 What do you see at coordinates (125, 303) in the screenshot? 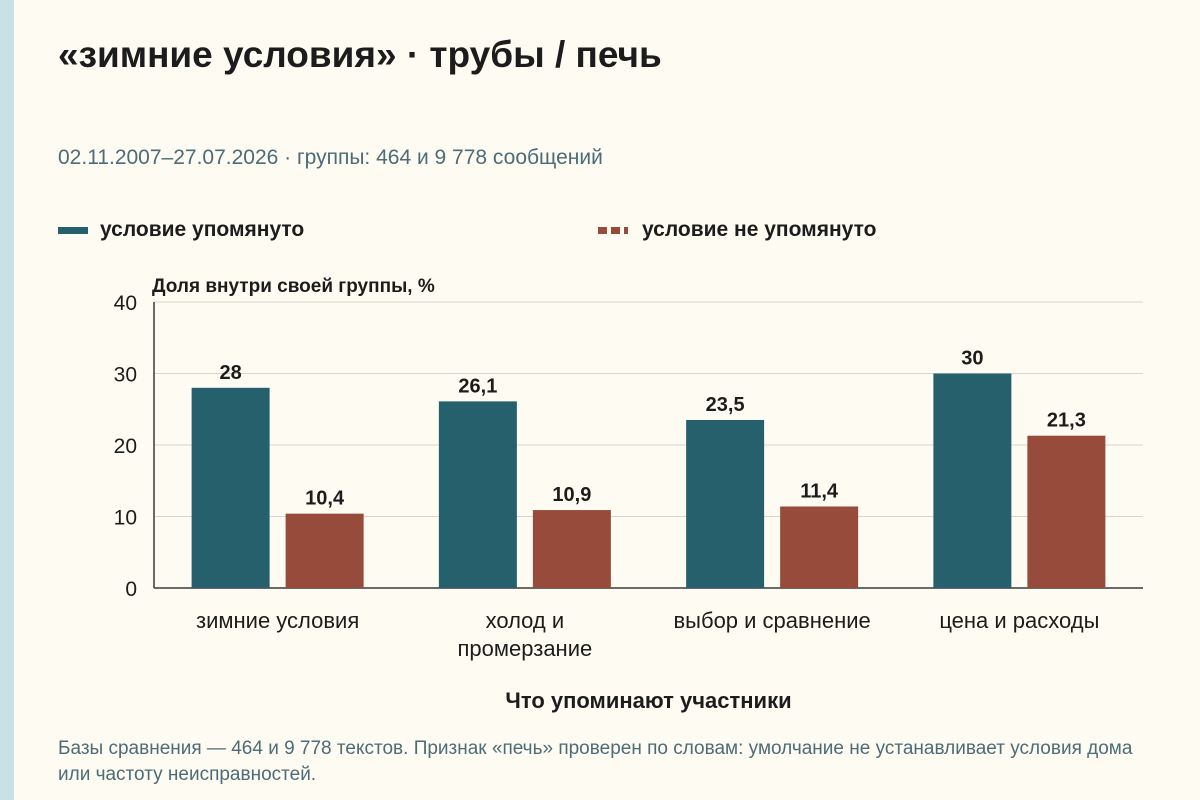
I see `y-tick-label: 40` at bounding box center [125, 303].